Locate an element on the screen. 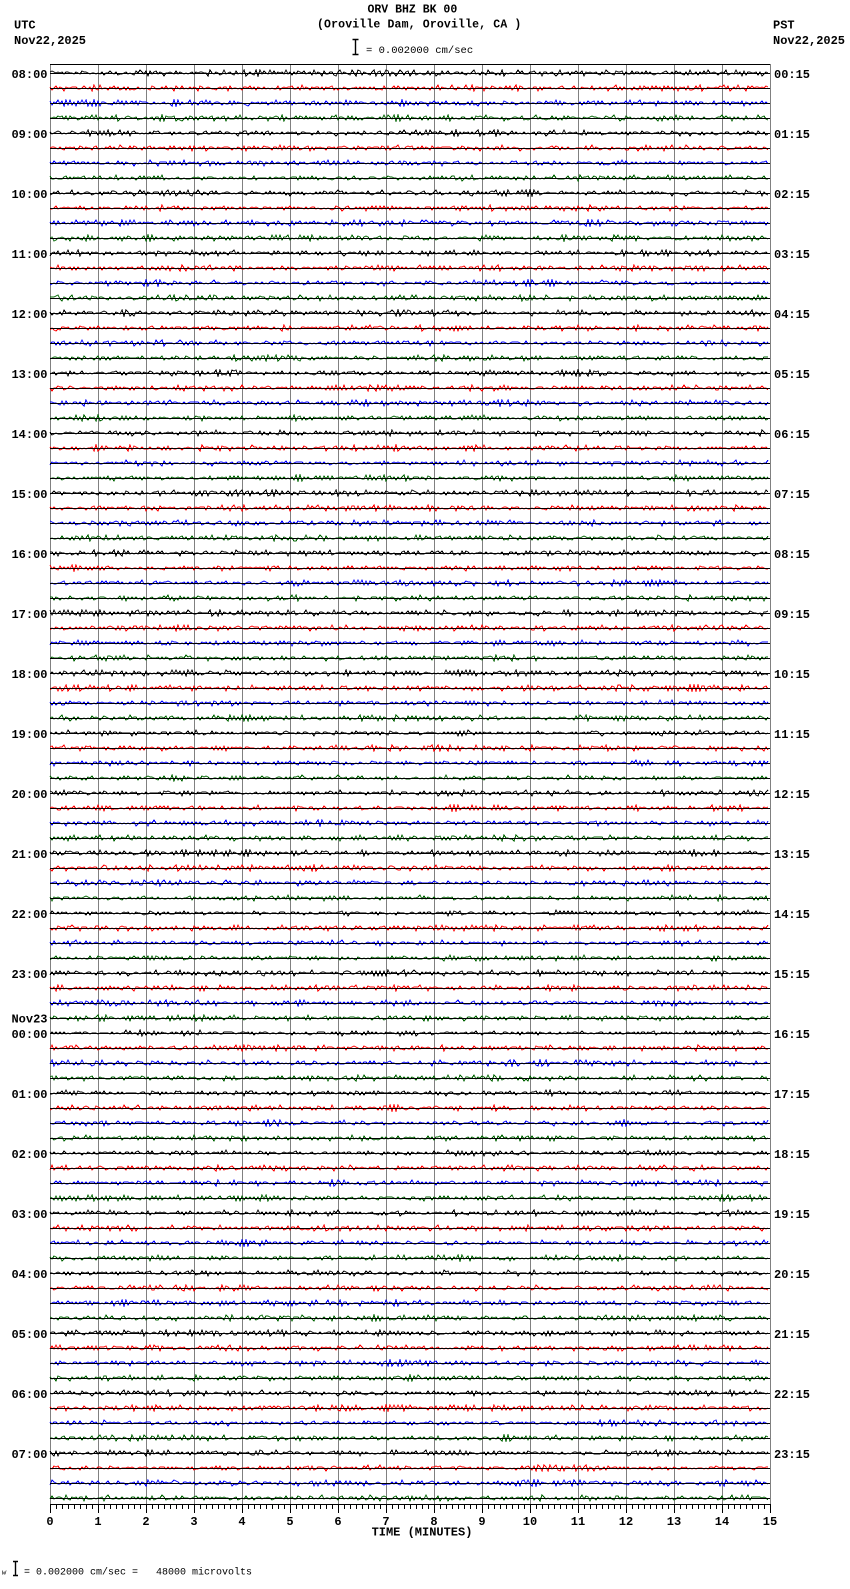  svg-text: 10:00 is located at coordinates (29, 195).